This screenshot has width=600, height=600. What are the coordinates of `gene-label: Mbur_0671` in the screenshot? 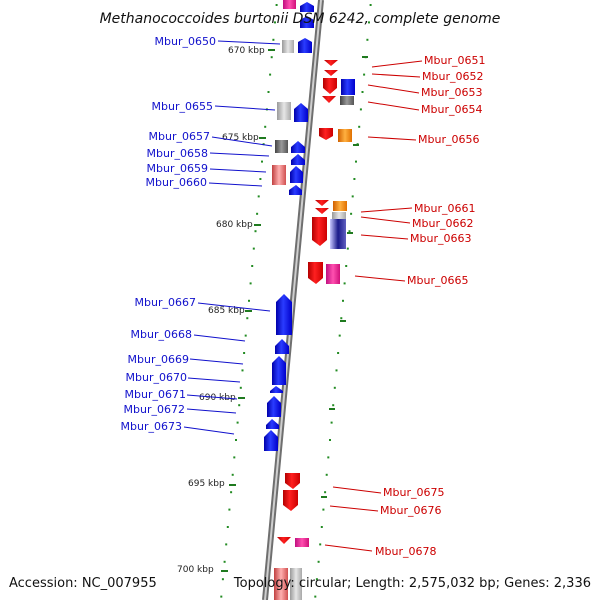 It's located at (155, 394).